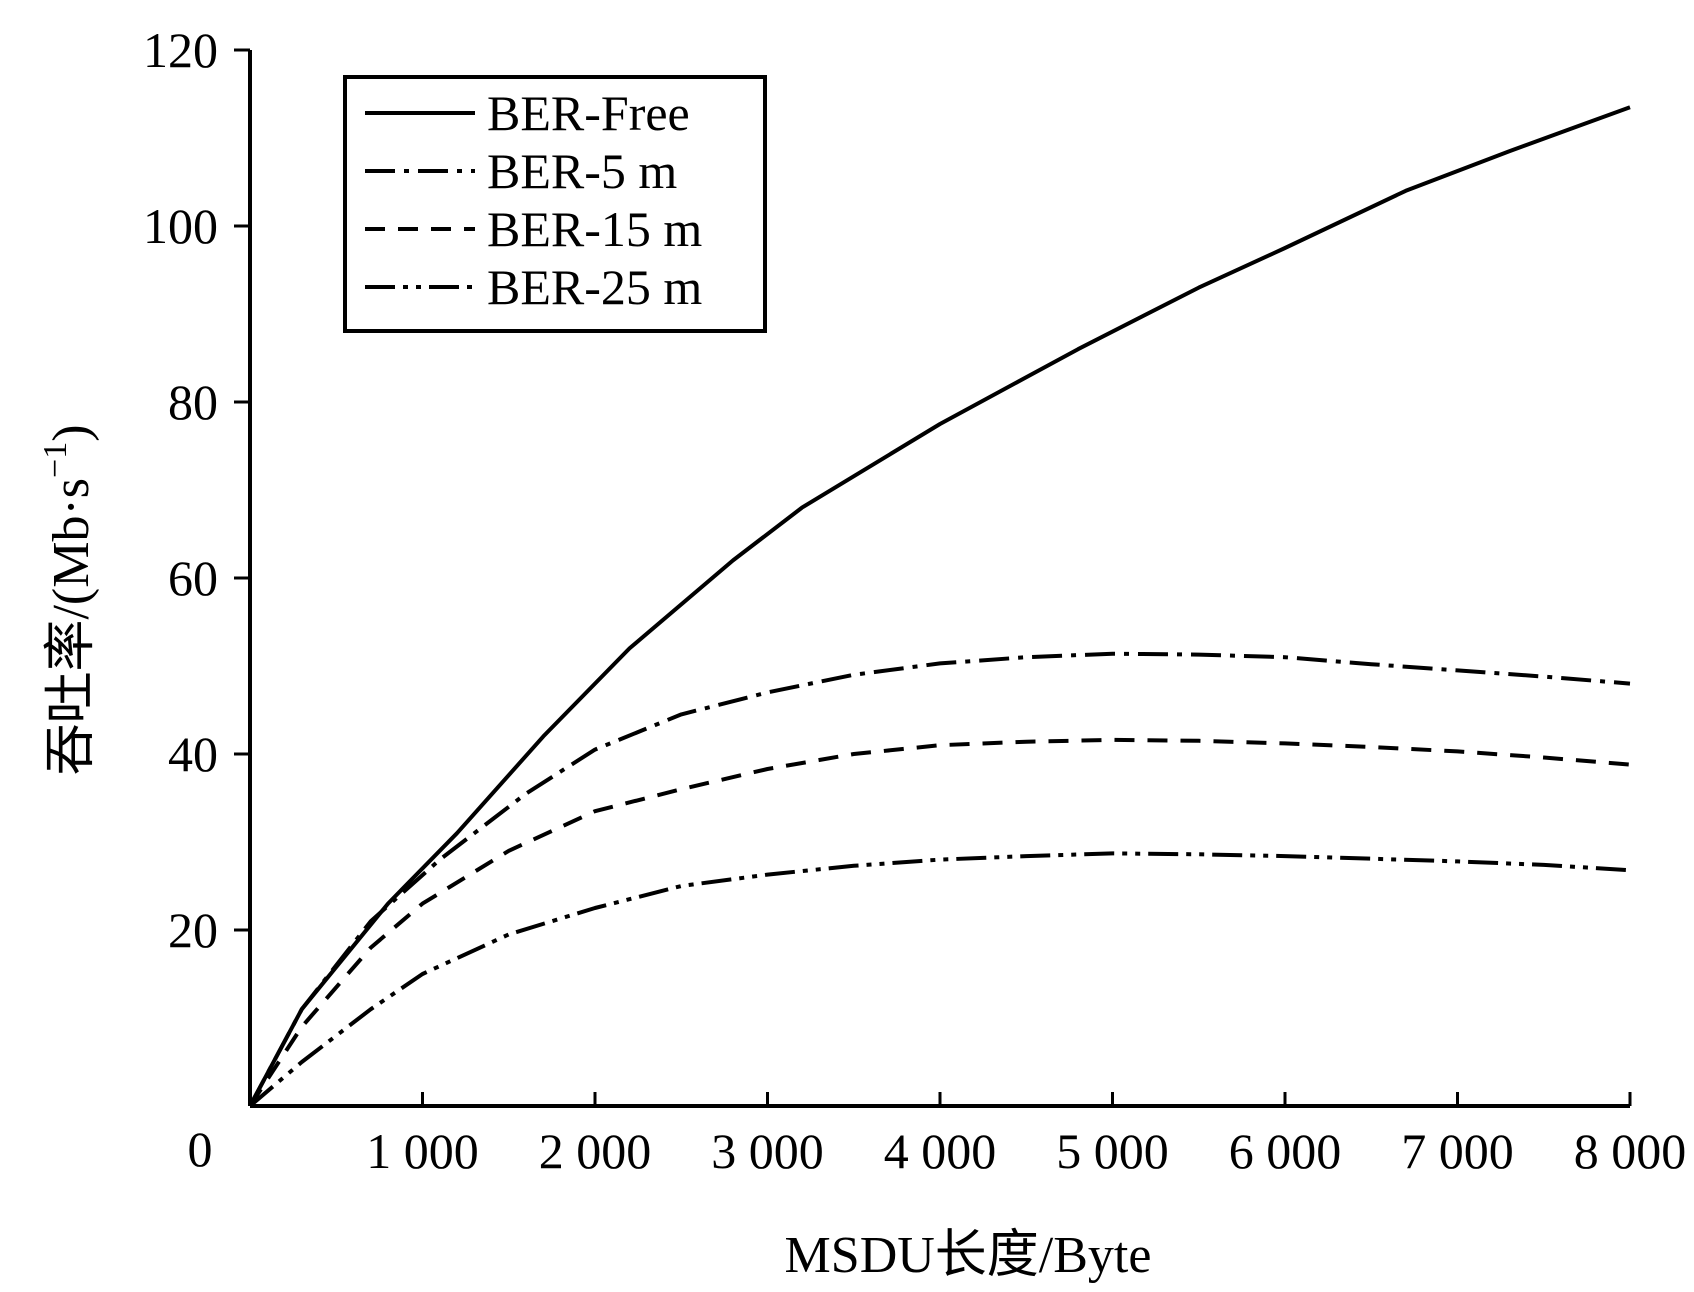  I want to click on legend-label-ber-15-m: BER-15 m, so click(594, 229).